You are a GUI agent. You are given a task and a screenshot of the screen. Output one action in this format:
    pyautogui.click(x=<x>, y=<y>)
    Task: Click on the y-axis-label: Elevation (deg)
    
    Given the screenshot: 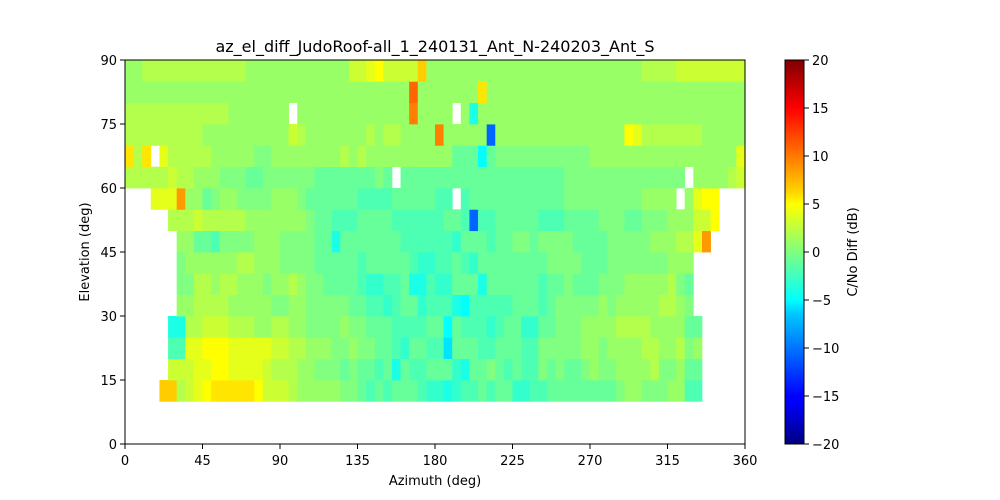 What is the action you would take?
    pyautogui.click(x=85, y=251)
    